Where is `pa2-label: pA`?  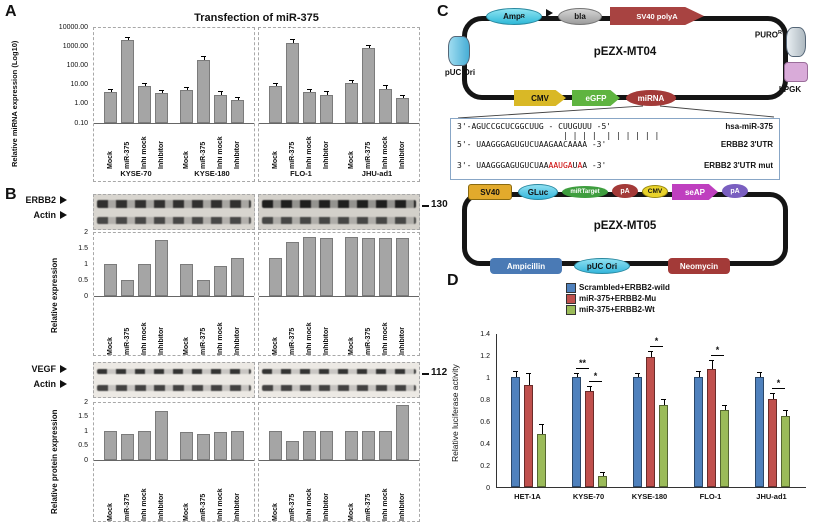 pa2-label: pA is located at coordinates (735, 191).